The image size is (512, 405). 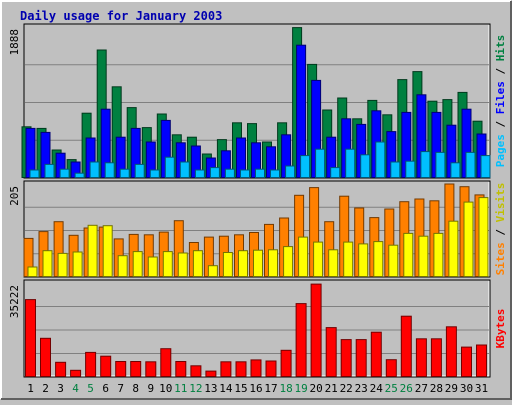 What do you see at coordinates (346, 388) in the screenshot?
I see `x-tick-day-22: 22` at bounding box center [346, 388].